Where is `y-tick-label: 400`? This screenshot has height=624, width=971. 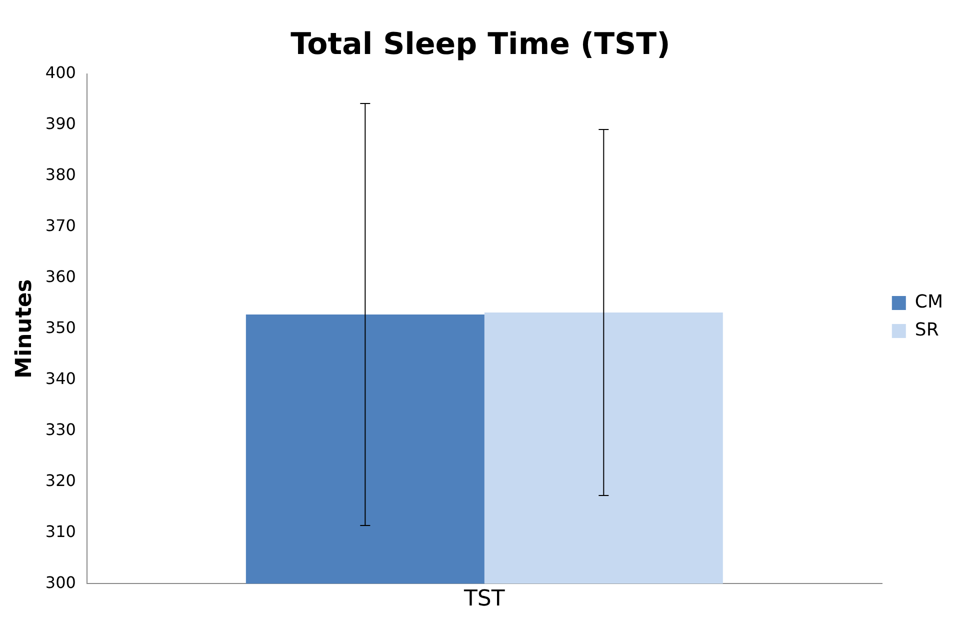
y-tick-label: 400 is located at coordinates (60, 72).